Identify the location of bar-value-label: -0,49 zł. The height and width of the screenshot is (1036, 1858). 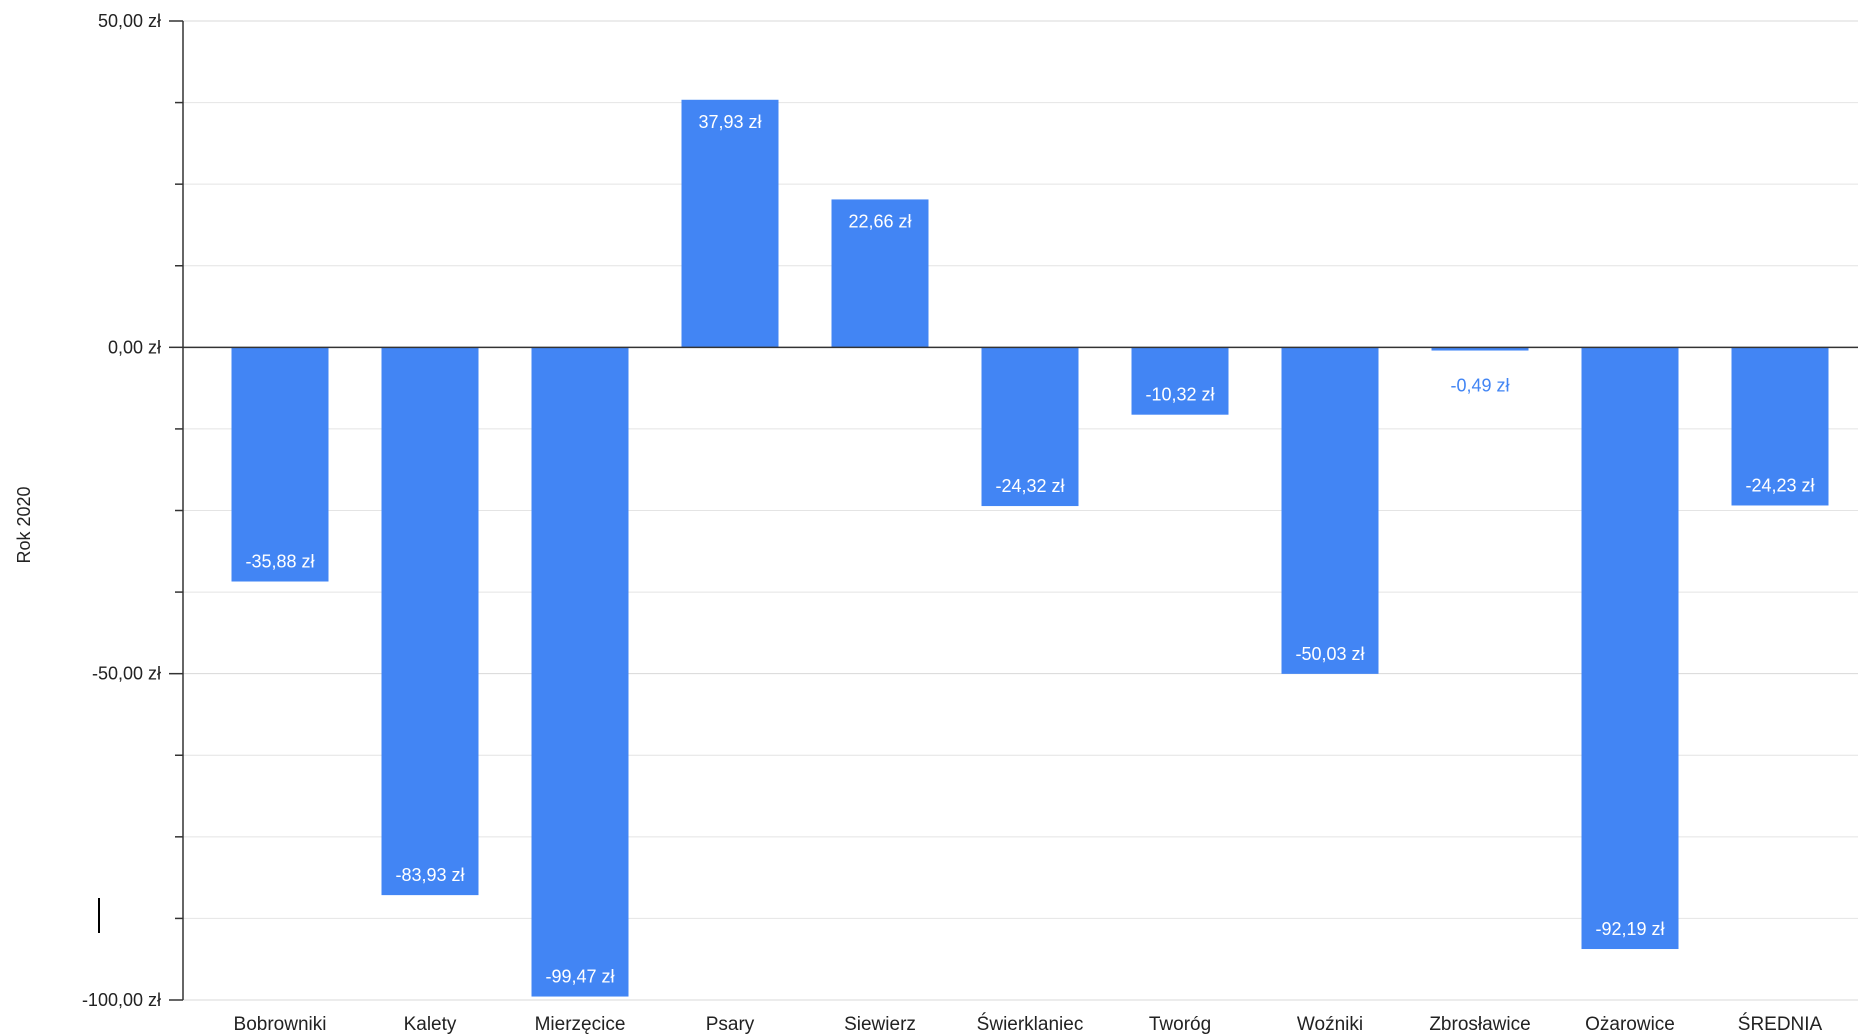
(1479, 385).